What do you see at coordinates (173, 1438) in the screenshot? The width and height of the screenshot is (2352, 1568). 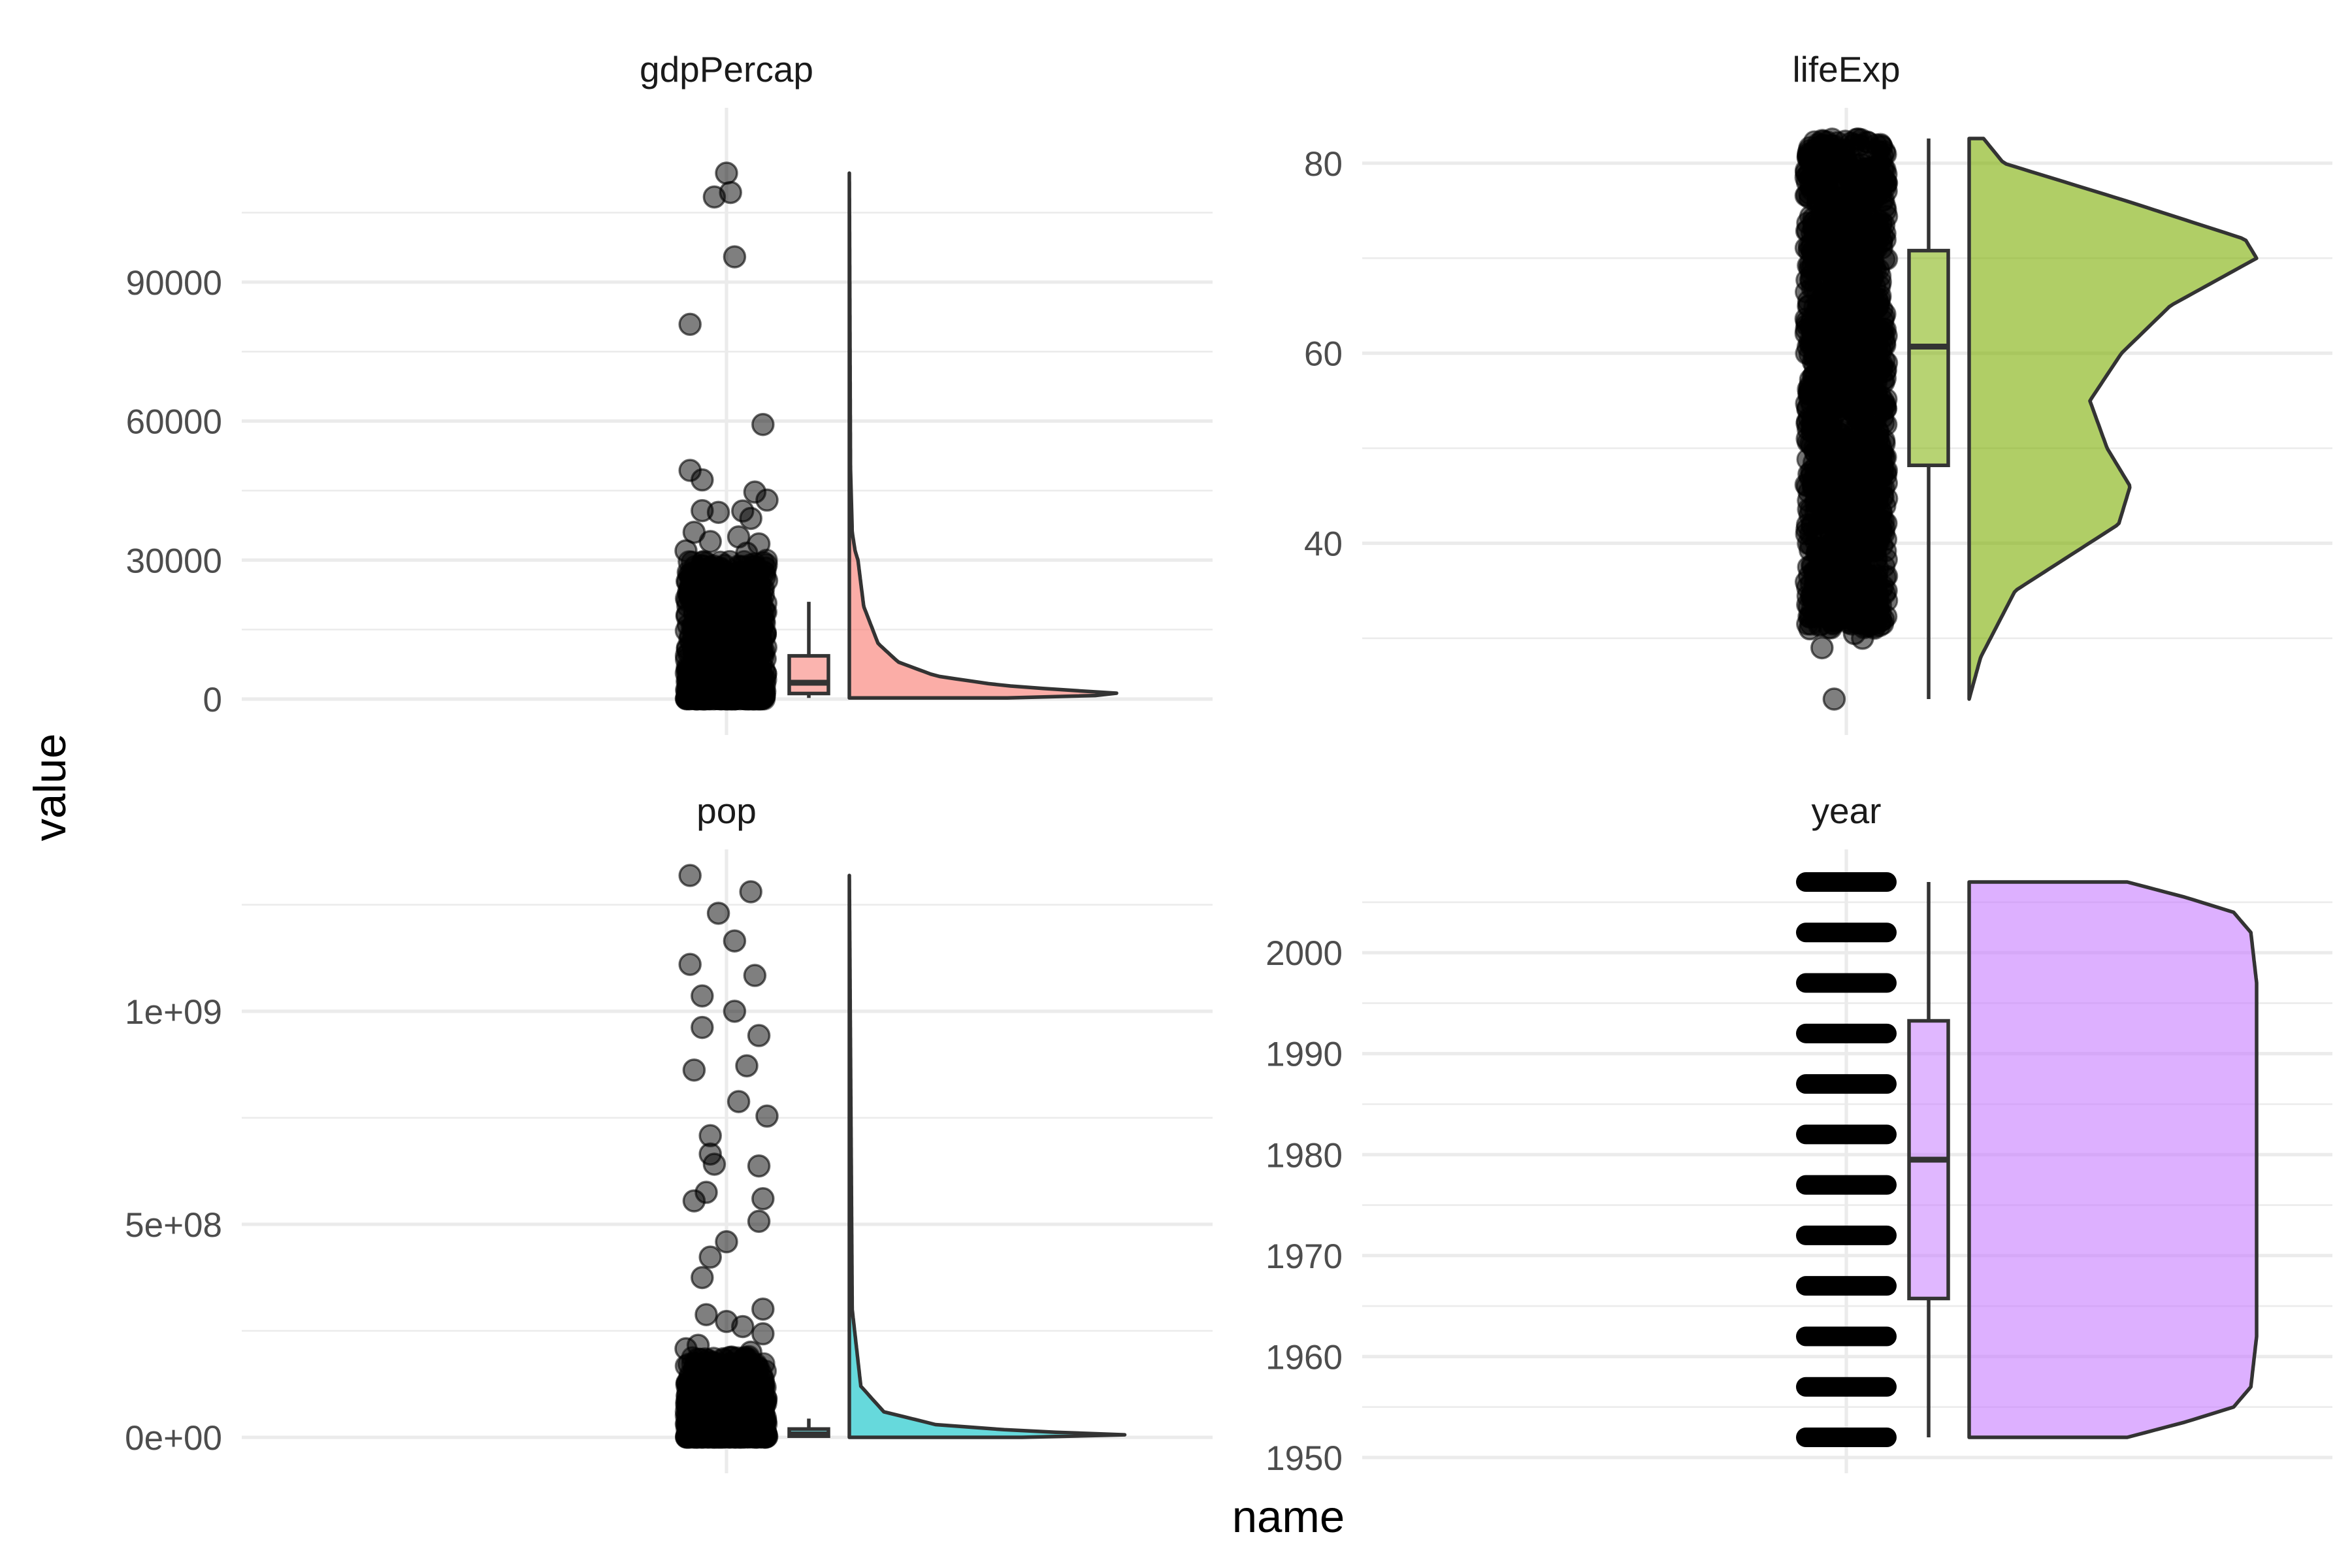 I see `y-tick-label: 0e+00` at bounding box center [173, 1438].